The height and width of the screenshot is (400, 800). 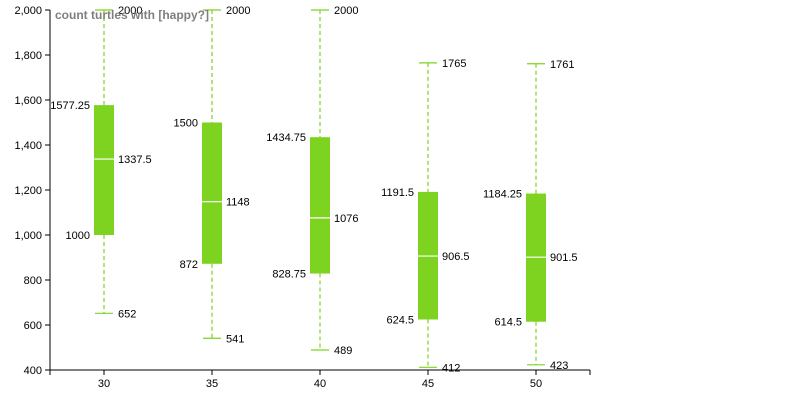 What do you see at coordinates (456, 257) in the screenshot?
I see `median-label: 906.5` at bounding box center [456, 257].